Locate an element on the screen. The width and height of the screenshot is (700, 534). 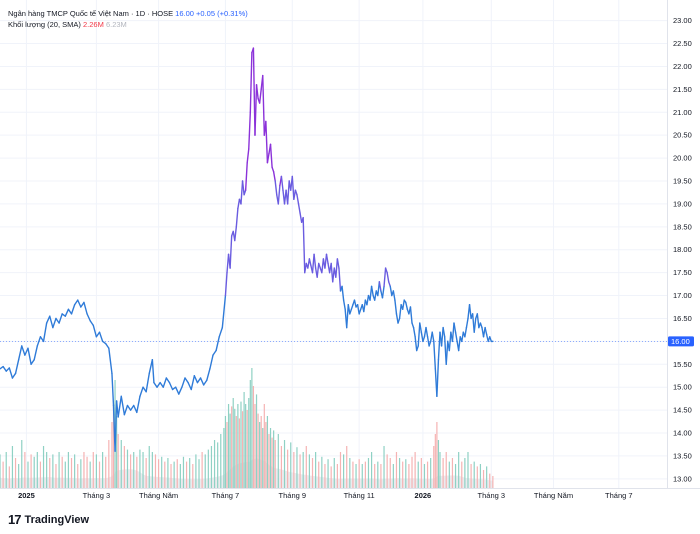
x-tick-label: Tháng Năm is located at coordinates (553, 495).